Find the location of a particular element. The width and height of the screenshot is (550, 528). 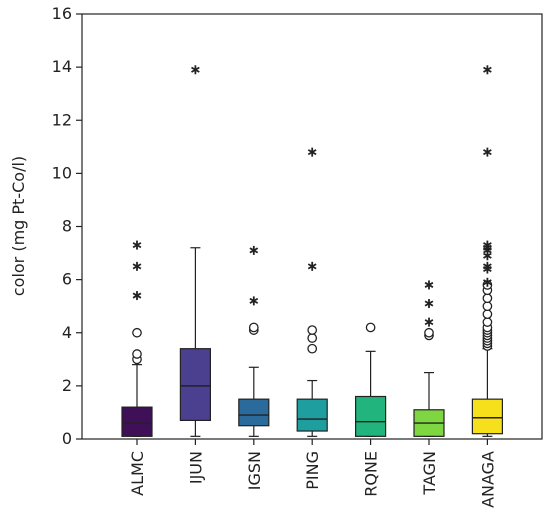

y-axis-label: color (mg Pt-Co/l) is located at coordinates (18, 226).